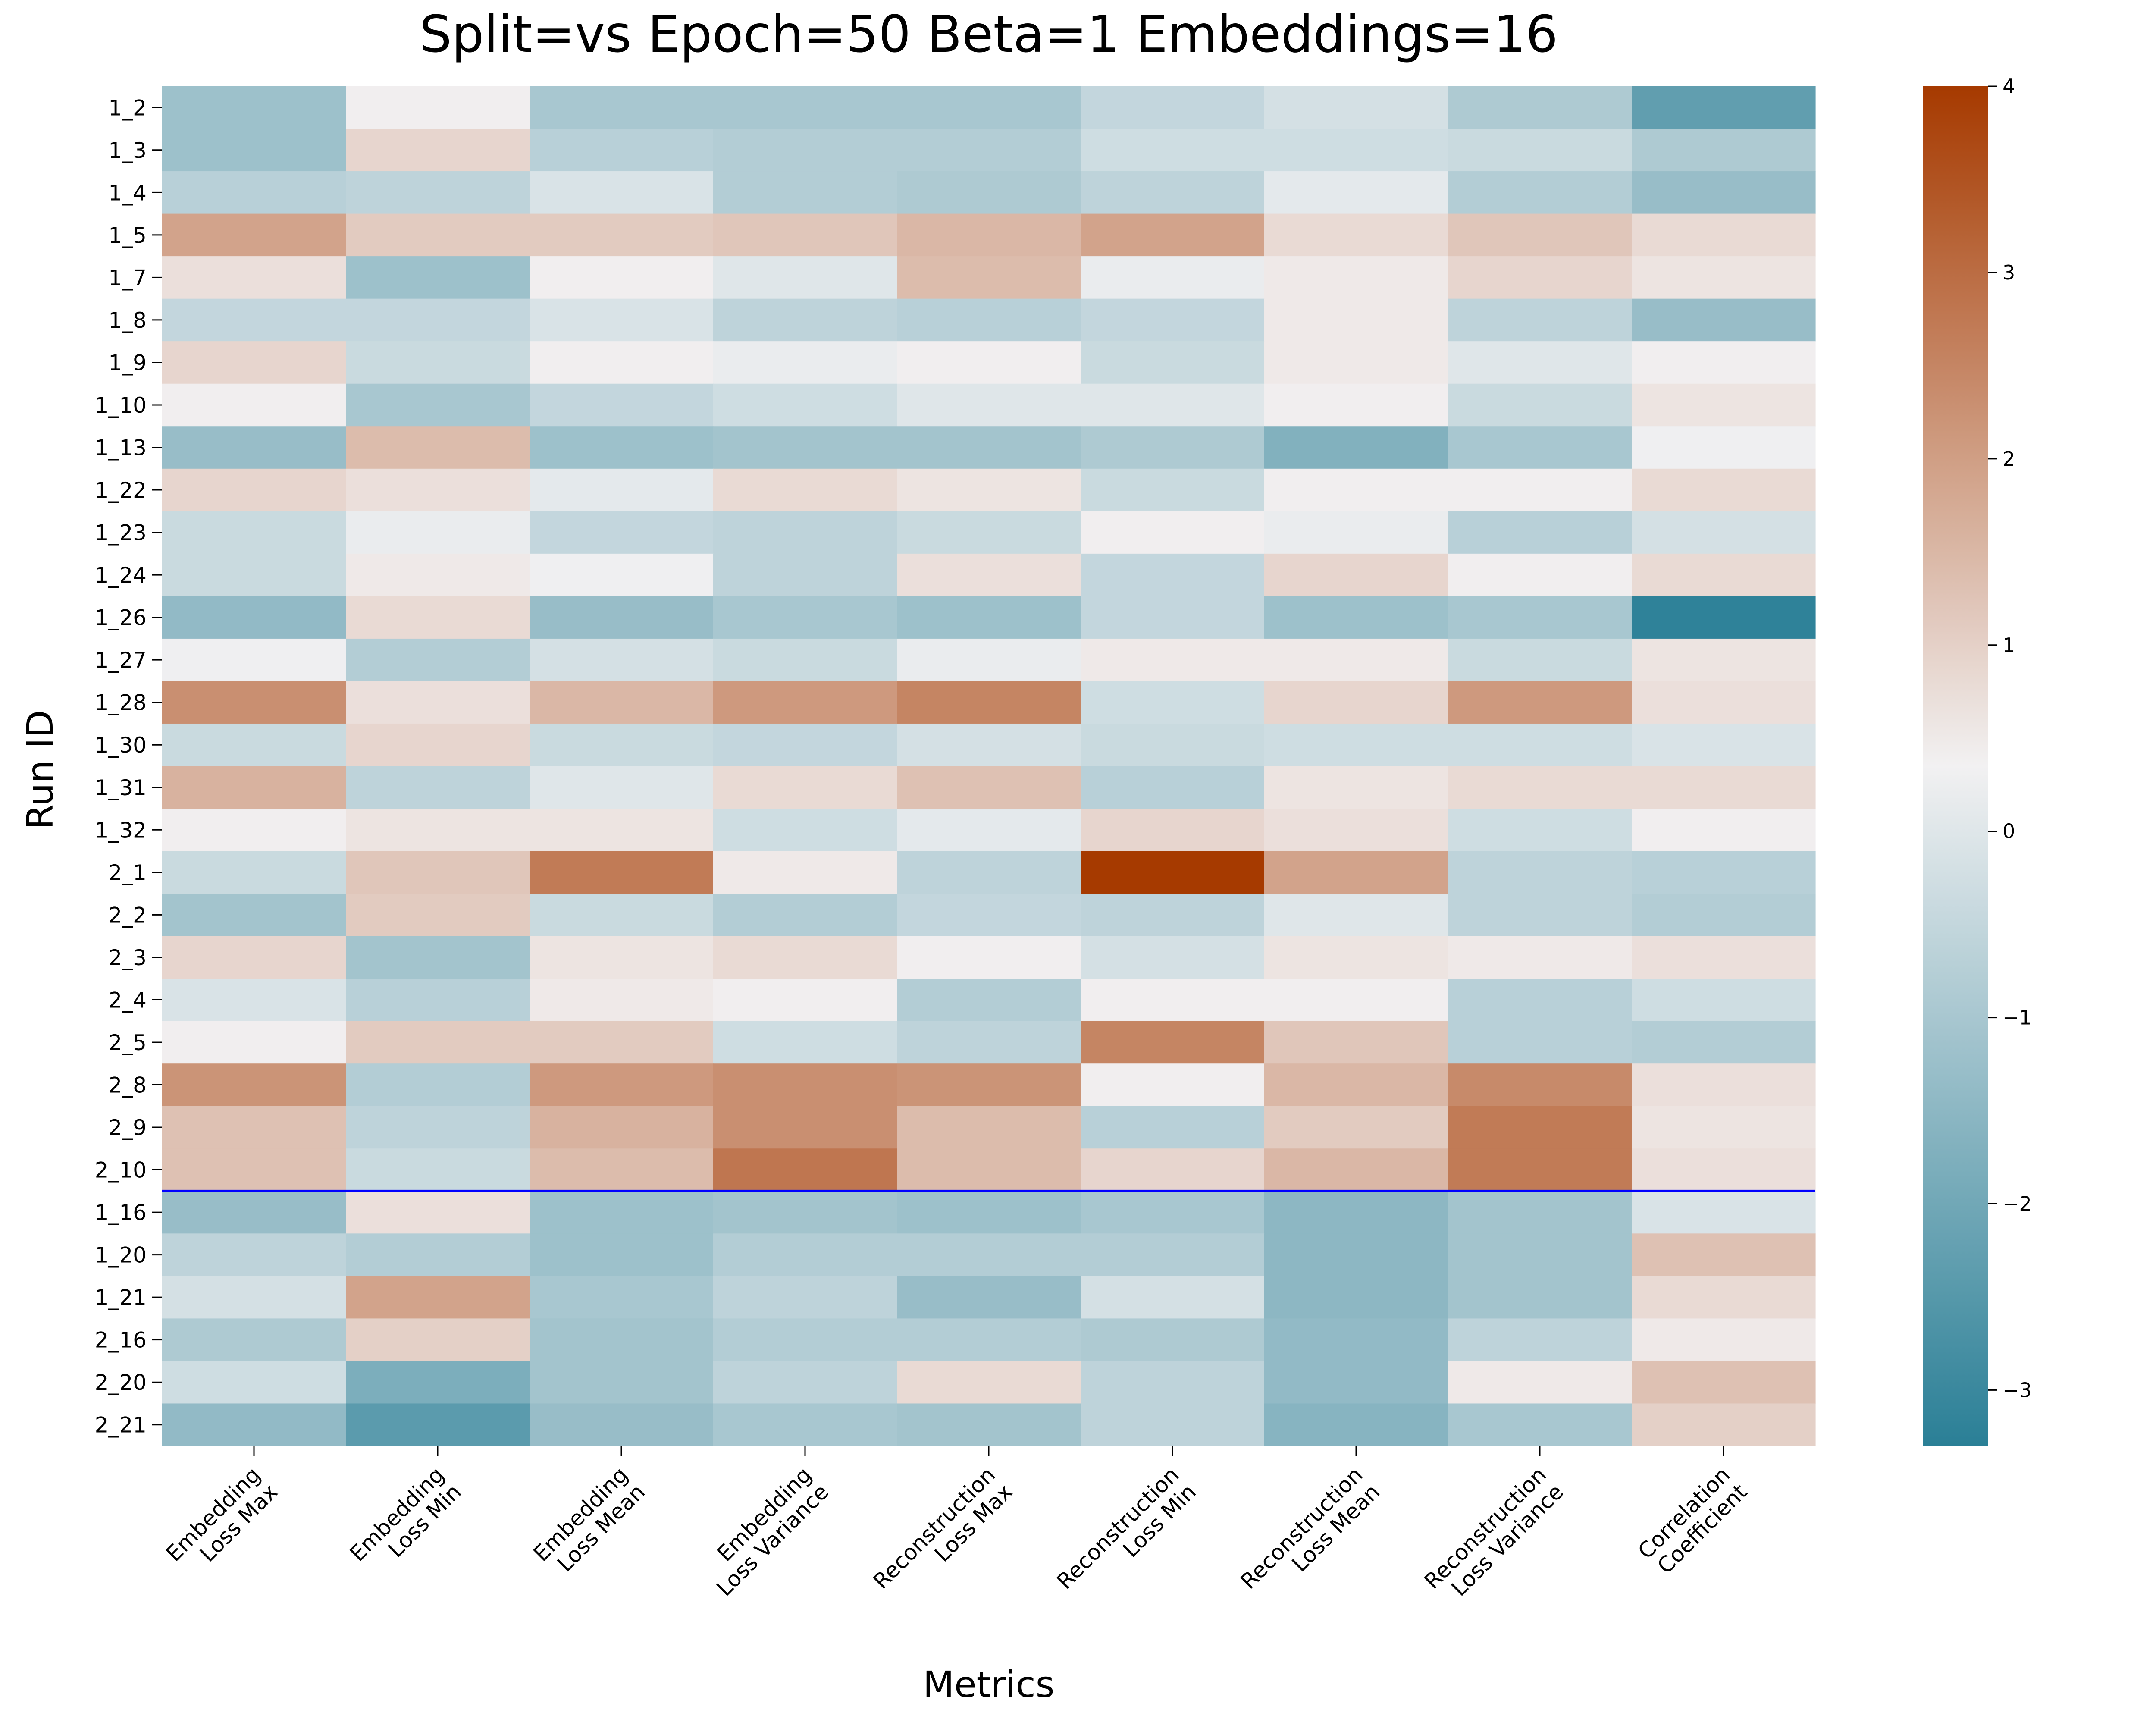  I want to click on row-label: 1_3, so click(127, 150).